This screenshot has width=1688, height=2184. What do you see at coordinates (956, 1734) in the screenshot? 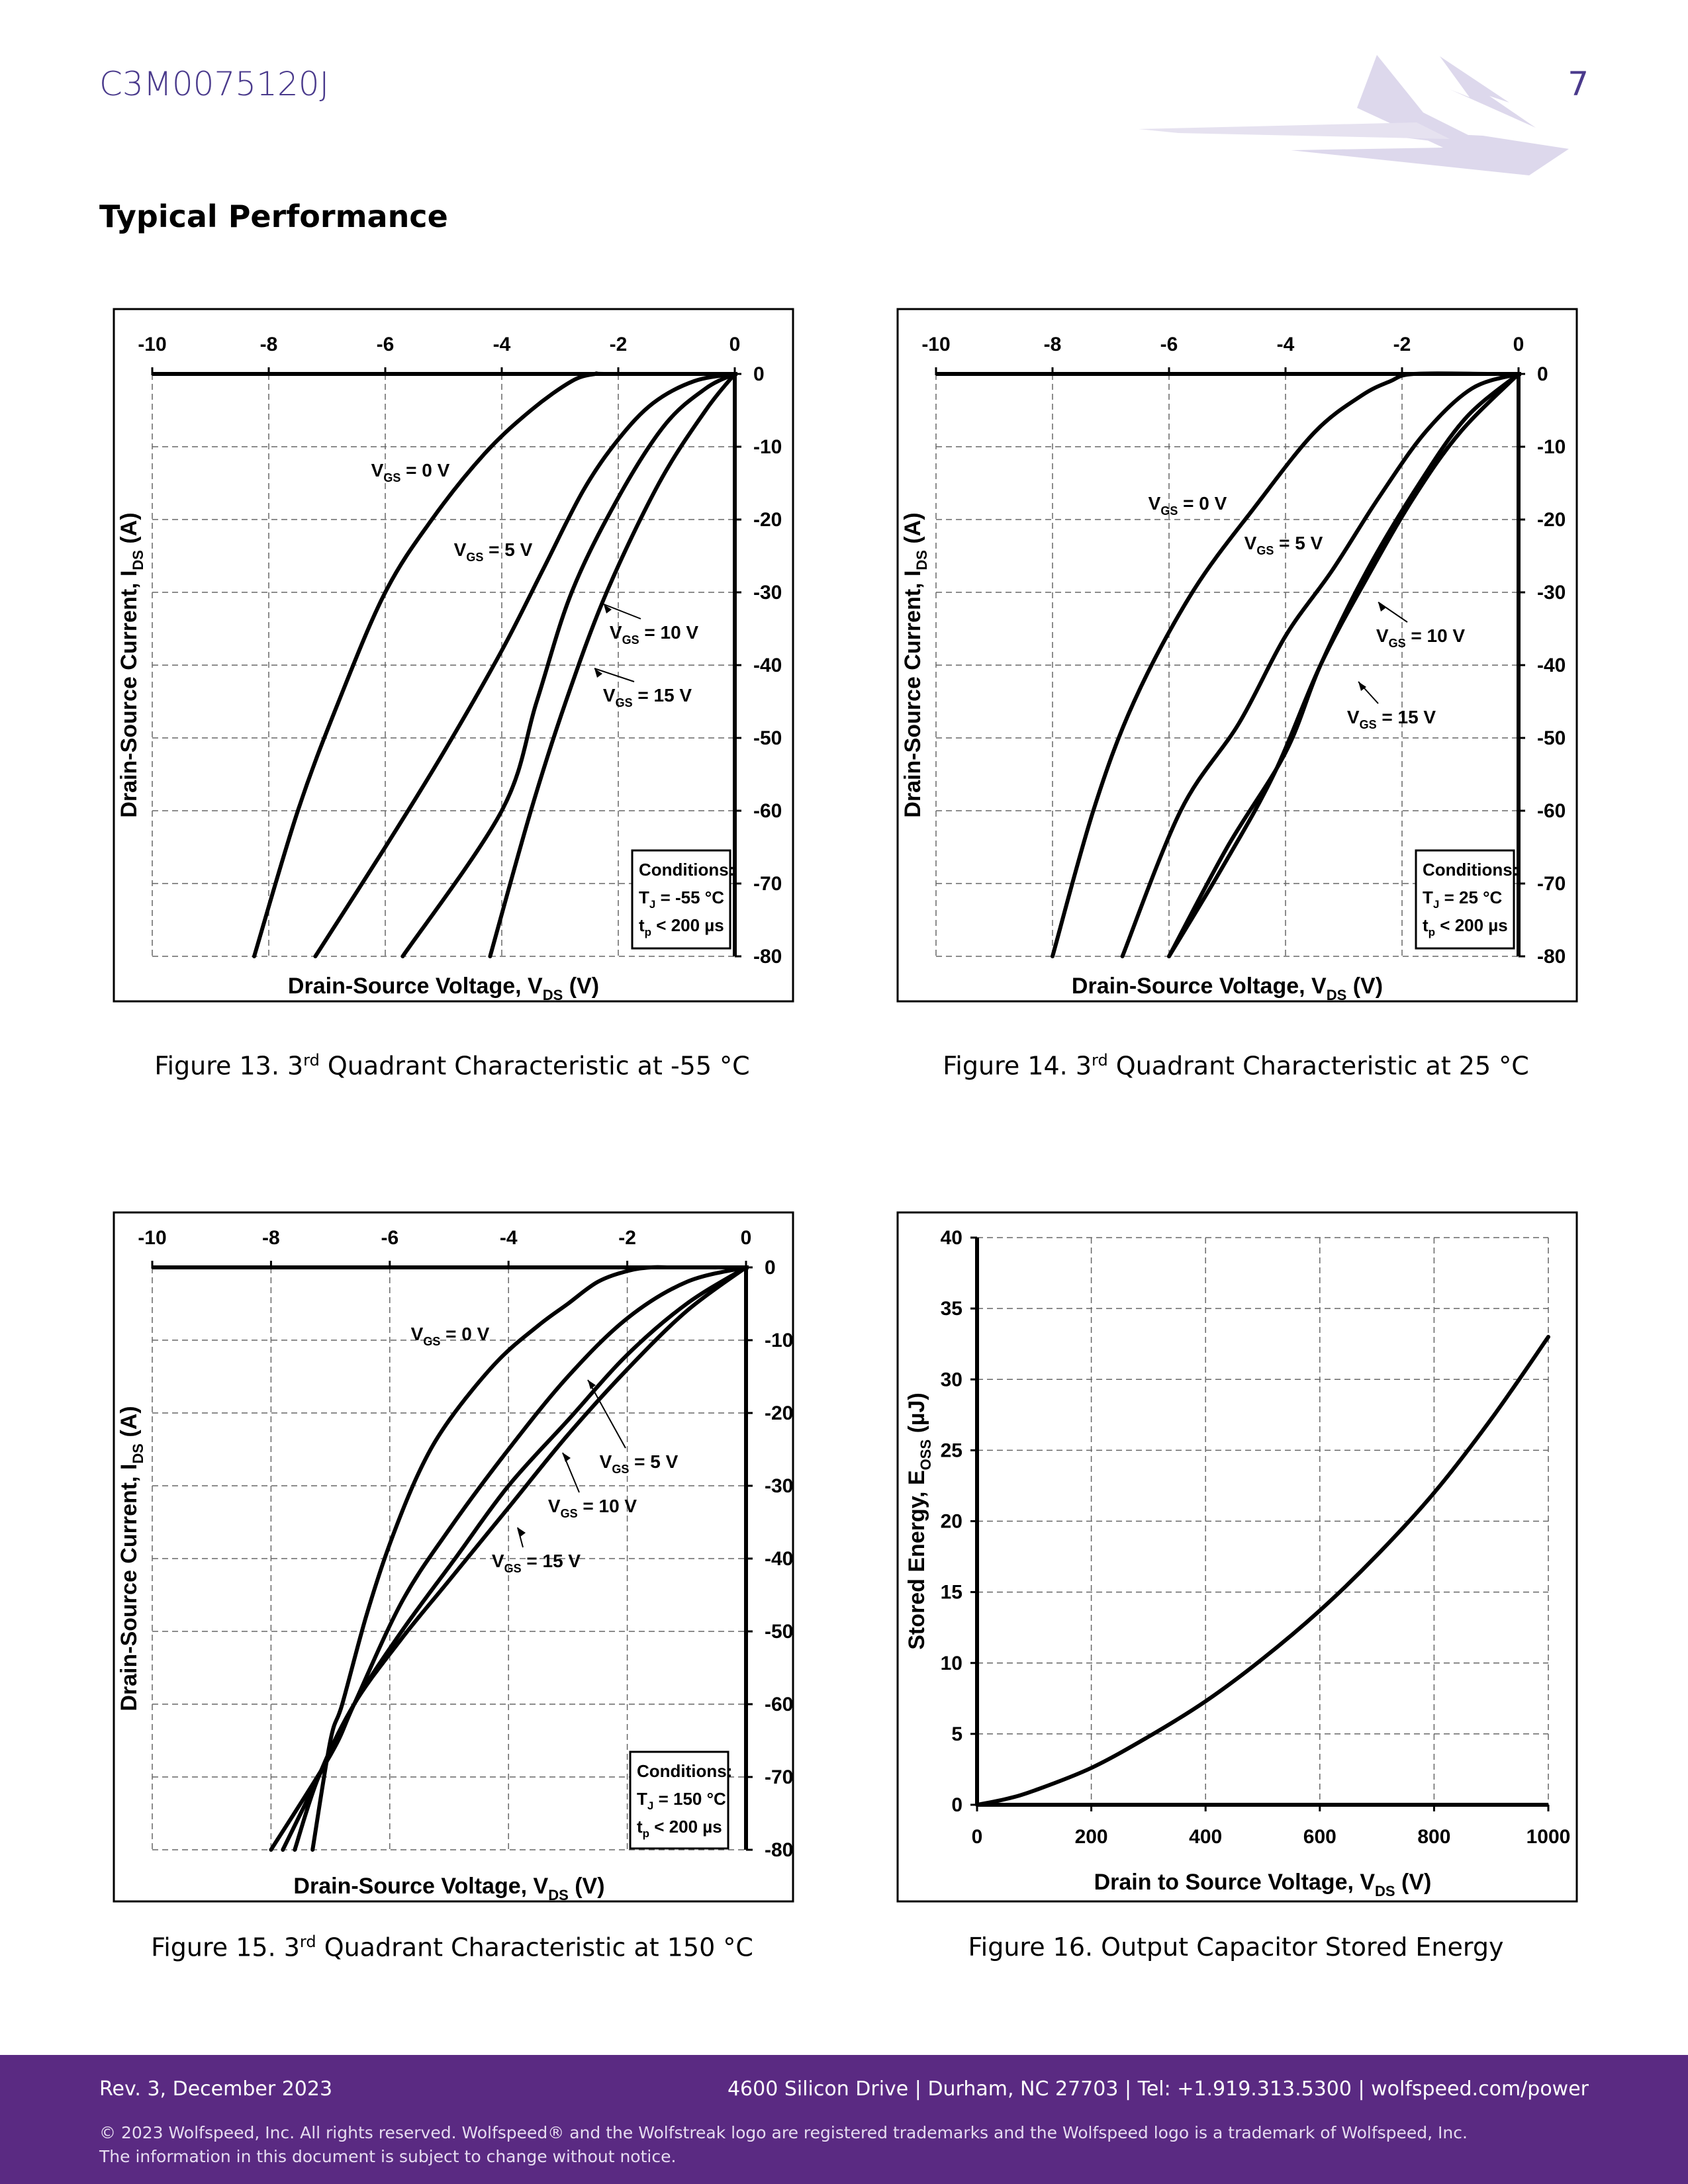
I see `y-tick-label: 5` at bounding box center [956, 1734].